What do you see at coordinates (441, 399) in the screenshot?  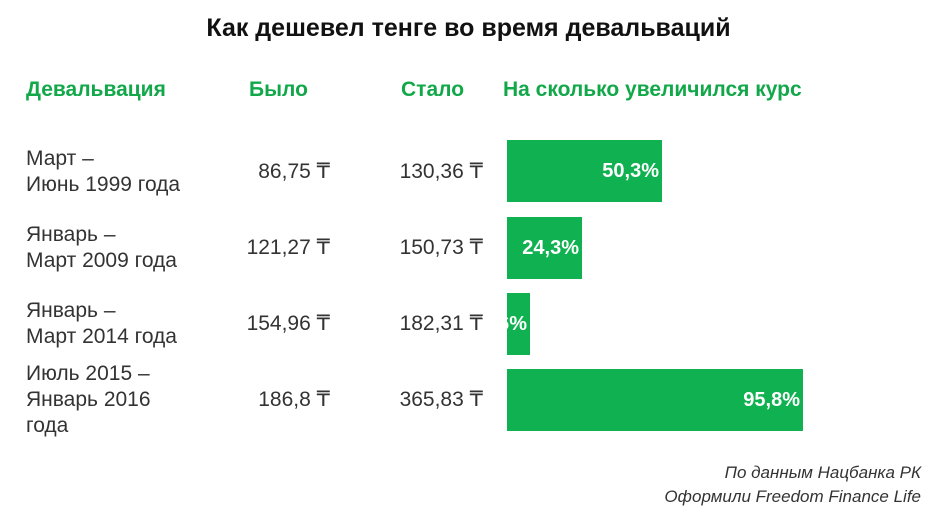 I see `rate-after: 365,83 ₸` at bounding box center [441, 399].